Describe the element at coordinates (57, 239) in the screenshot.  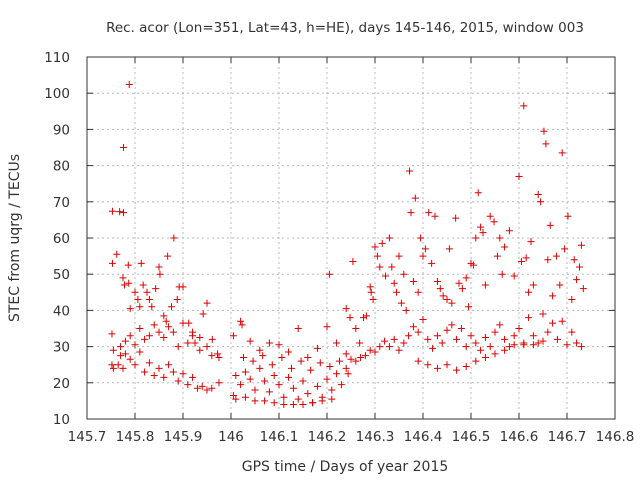
I see `y-tick-labels: 10 20 30 40 50 60 70 80 90 100 110` at that location.